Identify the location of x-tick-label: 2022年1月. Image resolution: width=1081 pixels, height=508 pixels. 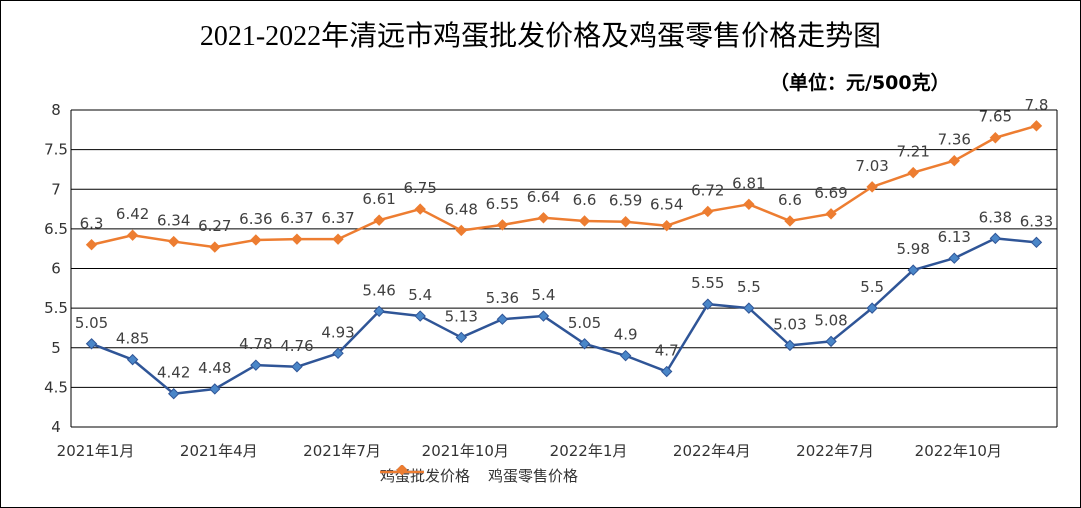
(589, 451).